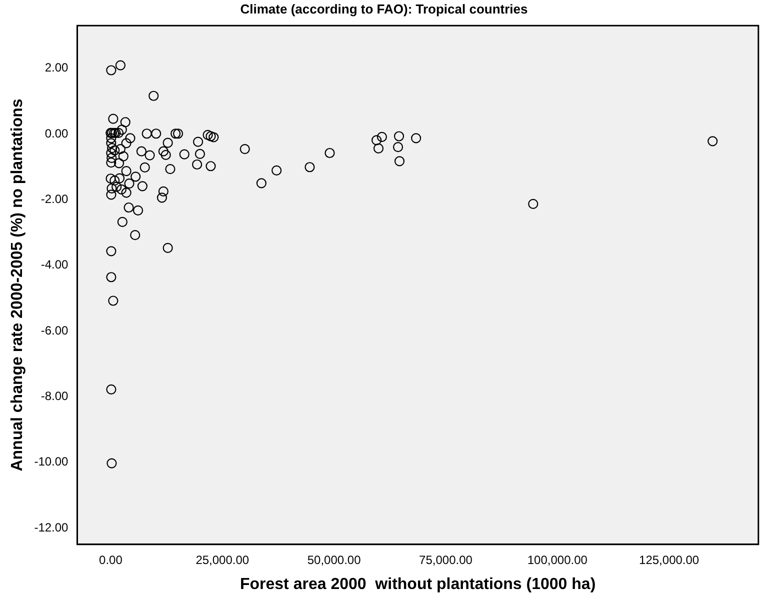  What do you see at coordinates (17, 285) in the screenshot?
I see `y-axis-title: Annual change rate 2000-2005 (%) no plantations` at bounding box center [17, 285].